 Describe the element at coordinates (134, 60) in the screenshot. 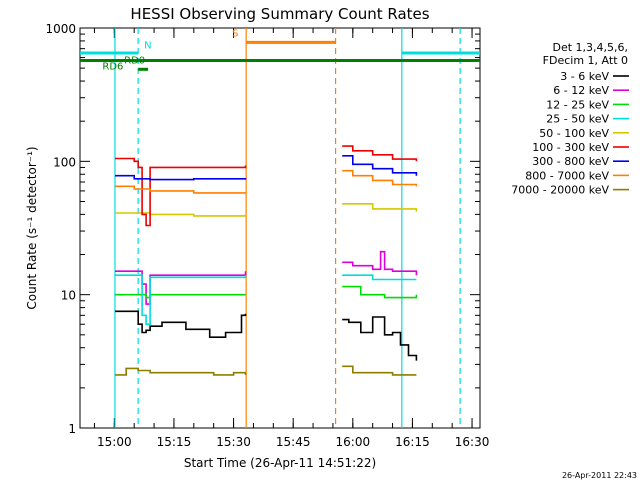

I see `marker-bar-label: RD0` at that location.